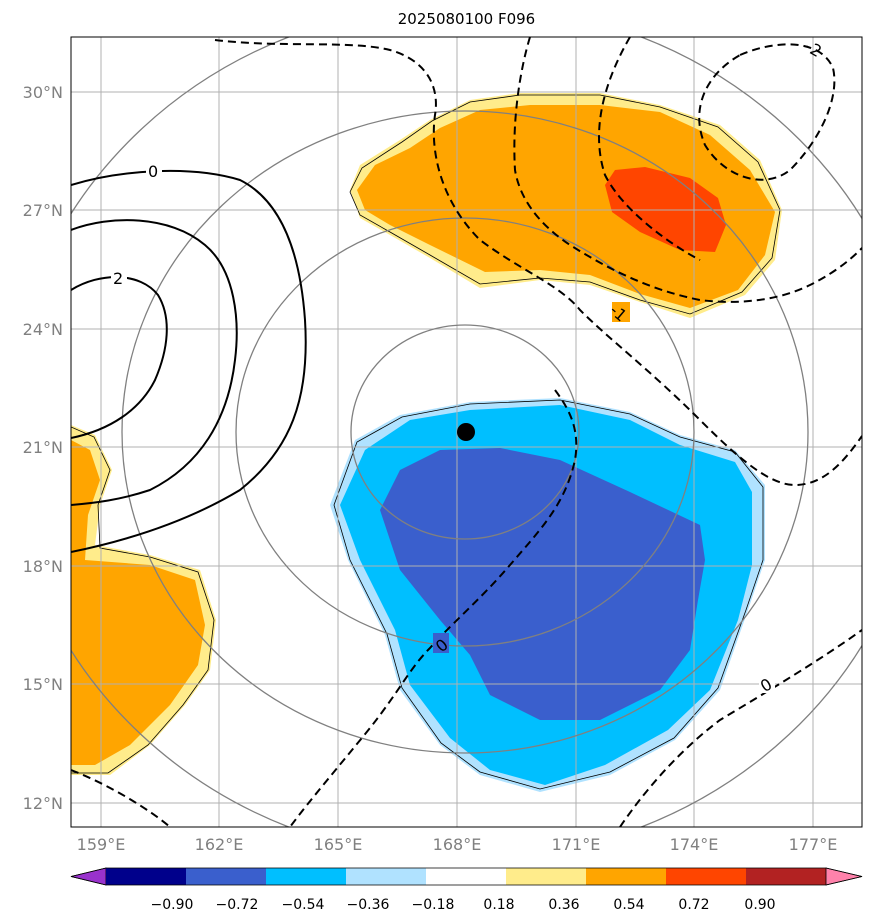  I want to click on colorbar-tick-label: −0.90, so click(172, 905).